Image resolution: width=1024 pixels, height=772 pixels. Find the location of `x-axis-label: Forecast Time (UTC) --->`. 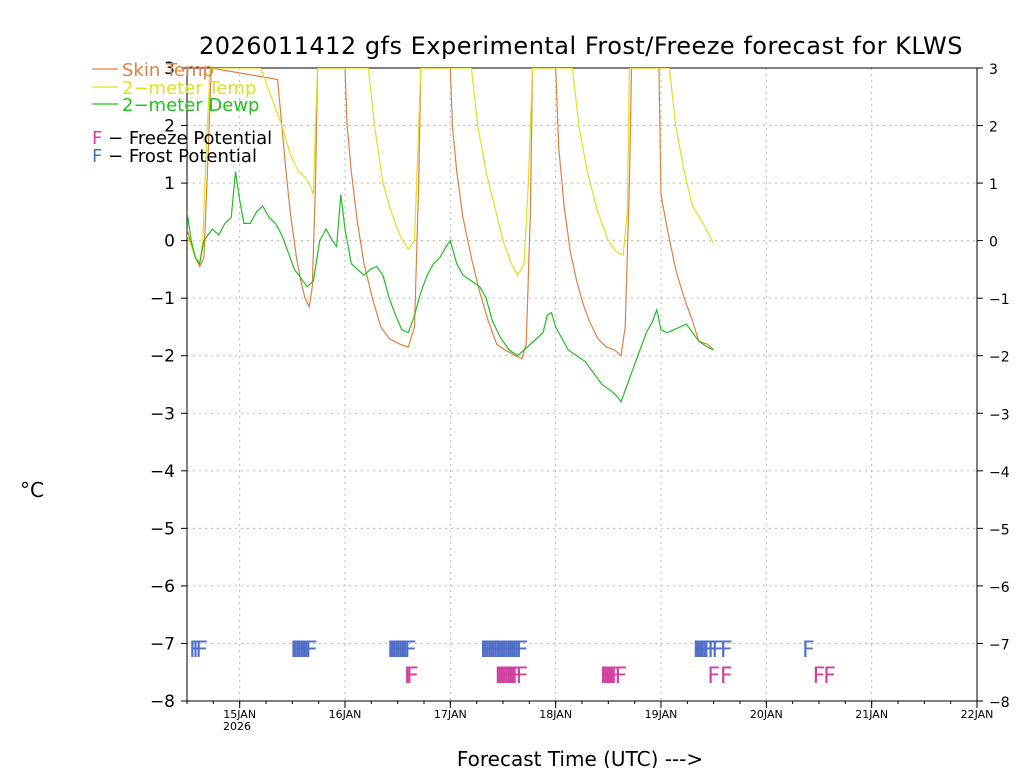

x-axis-label: Forecast Time (UTC) ---> is located at coordinates (580, 757).